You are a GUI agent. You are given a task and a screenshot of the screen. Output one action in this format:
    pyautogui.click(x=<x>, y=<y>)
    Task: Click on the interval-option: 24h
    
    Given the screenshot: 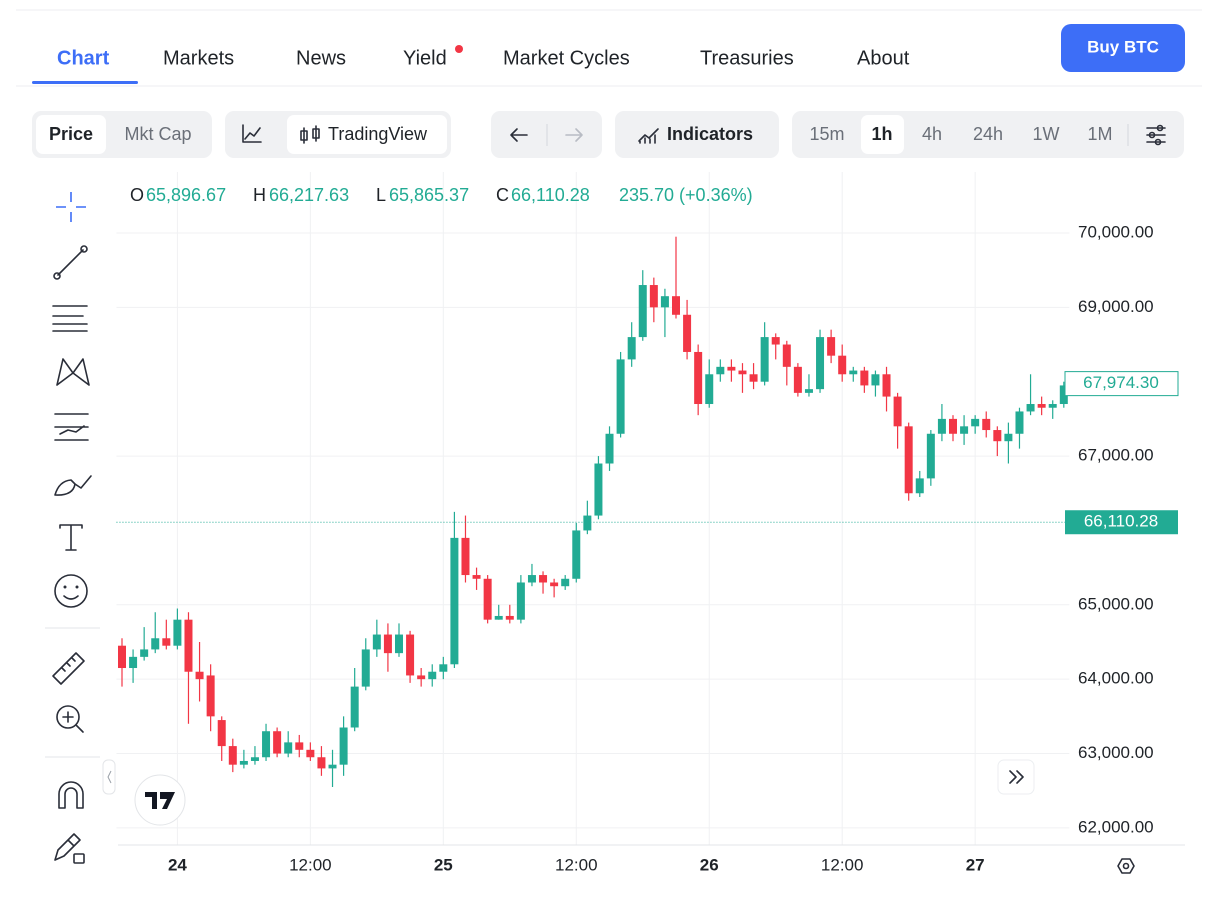 What is the action you would take?
    pyautogui.click(x=988, y=134)
    